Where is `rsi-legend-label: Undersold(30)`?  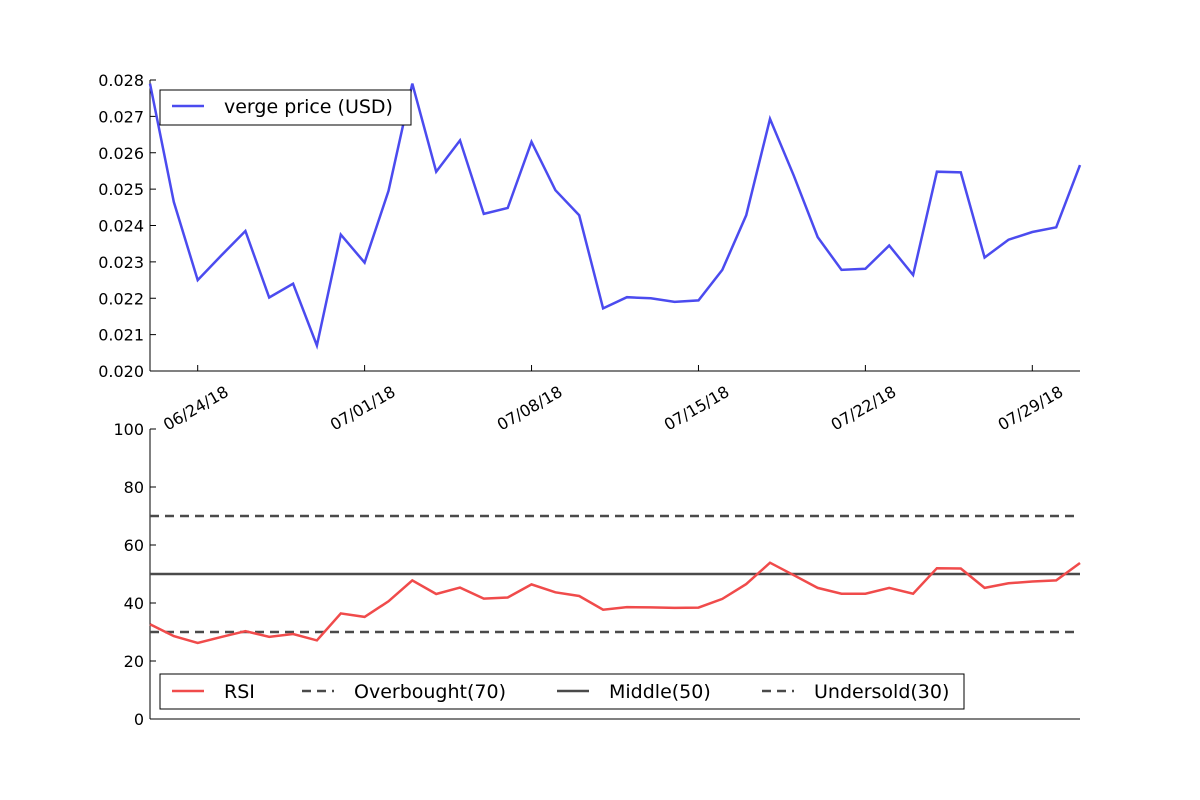
rsi-legend-label: Undersold(30) is located at coordinates (881, 692).